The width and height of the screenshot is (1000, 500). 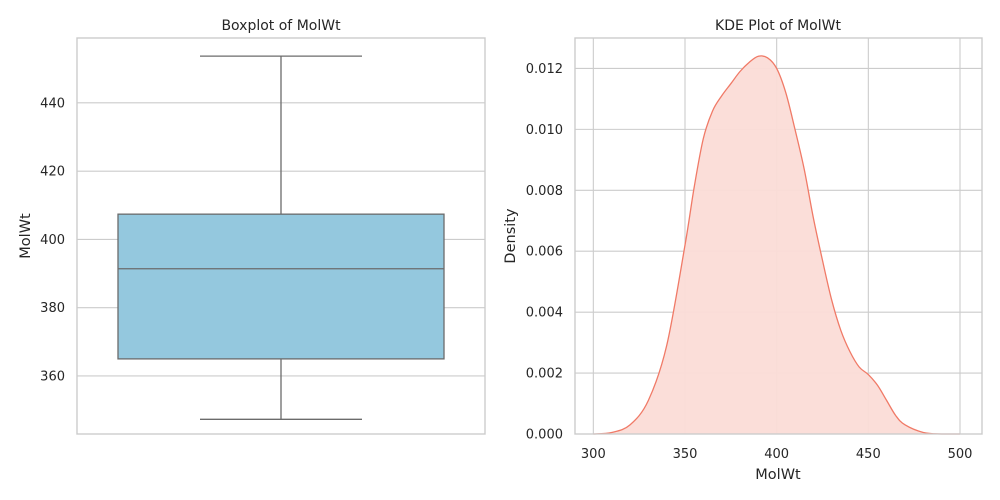 I want to click on boxplot-y-tick-label: 380, so click(x=52, y=308).